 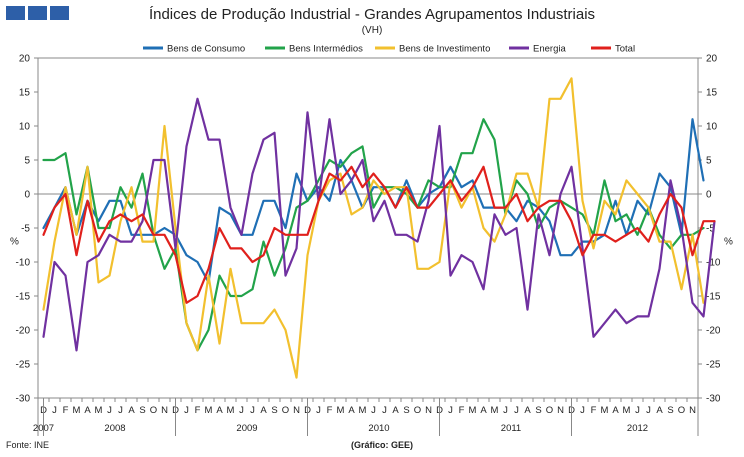 What do you see at coordinates (712, 93) in the screenshot?
I see `y-tick-label-right: 15` at bounding box center [712, 93].